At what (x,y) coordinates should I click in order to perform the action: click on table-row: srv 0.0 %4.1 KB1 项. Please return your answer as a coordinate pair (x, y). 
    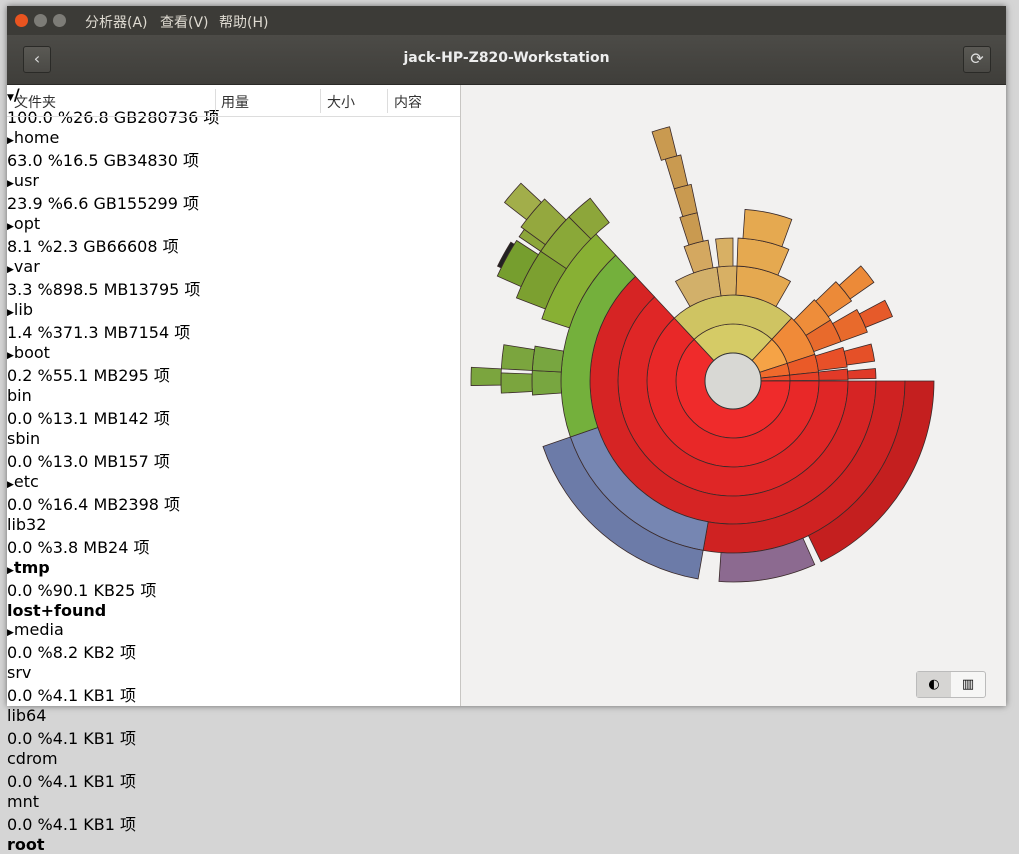
    Looking at the image, I should click on (233, 684).